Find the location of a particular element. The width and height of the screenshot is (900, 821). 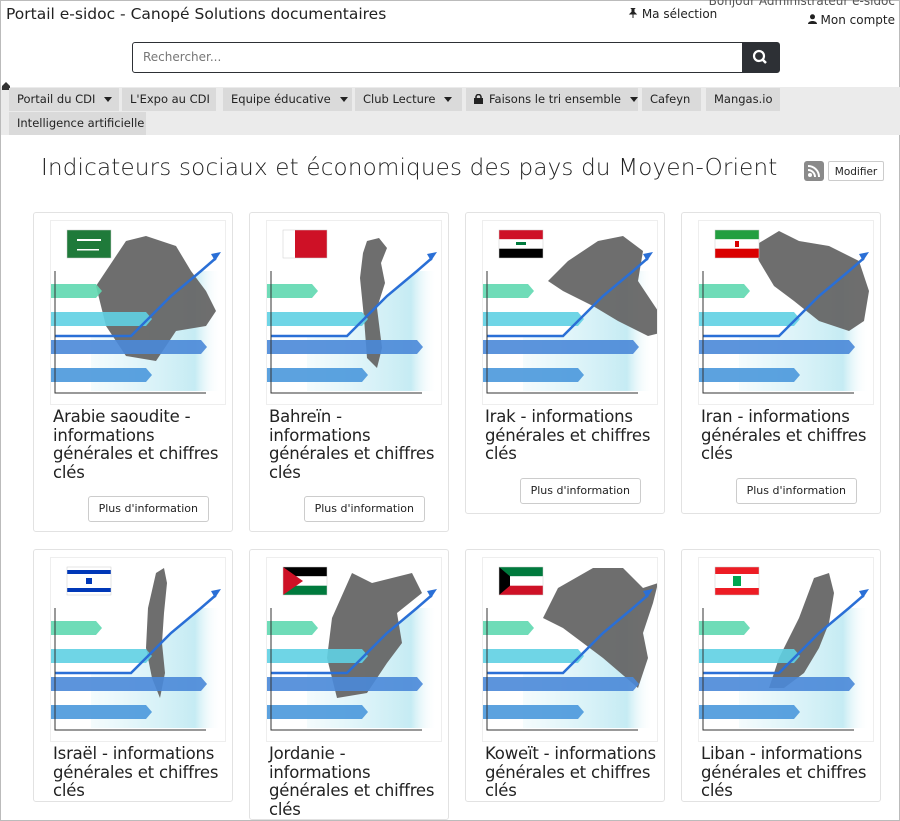

nav-item: Equipe éducative is located at coordinates (287, 99).